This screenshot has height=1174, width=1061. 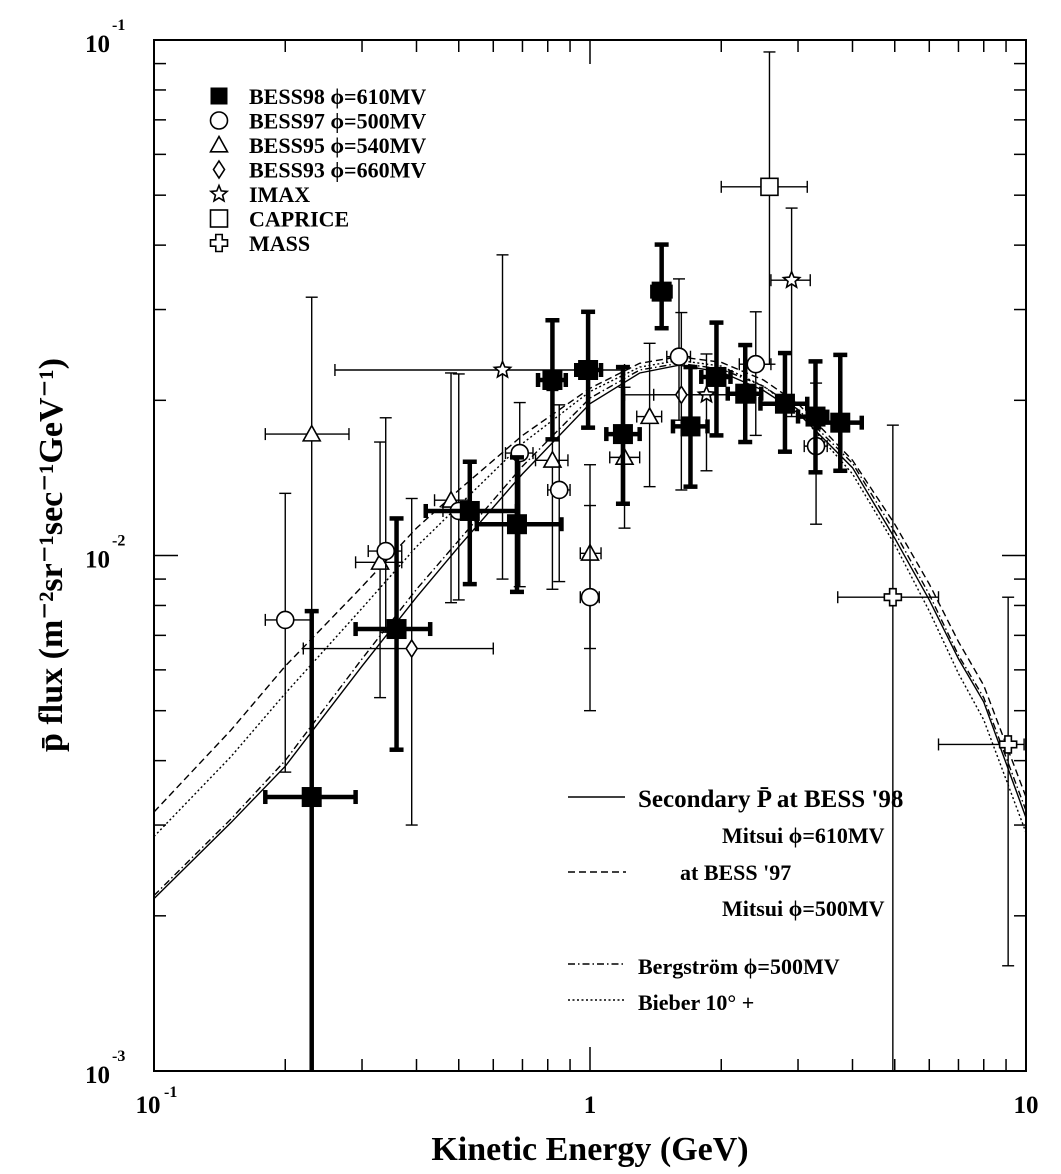 What do you see at coordinates (696, 1002) in the screenshot?
I see `model-legend-label: Bieber 10° +` at bounding box center [696, 1002].